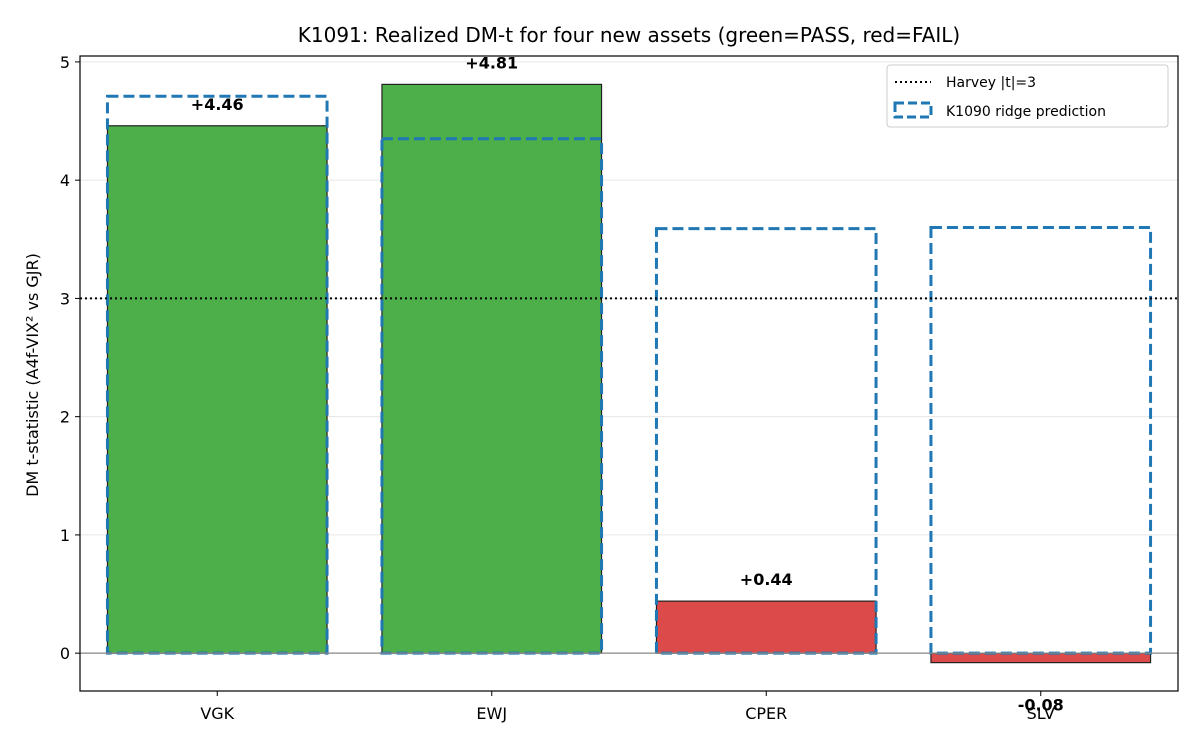 This screenshot has width=1200, height=750. I want to click on x-tick-label-ewj: EWJ, so click(491, 713).